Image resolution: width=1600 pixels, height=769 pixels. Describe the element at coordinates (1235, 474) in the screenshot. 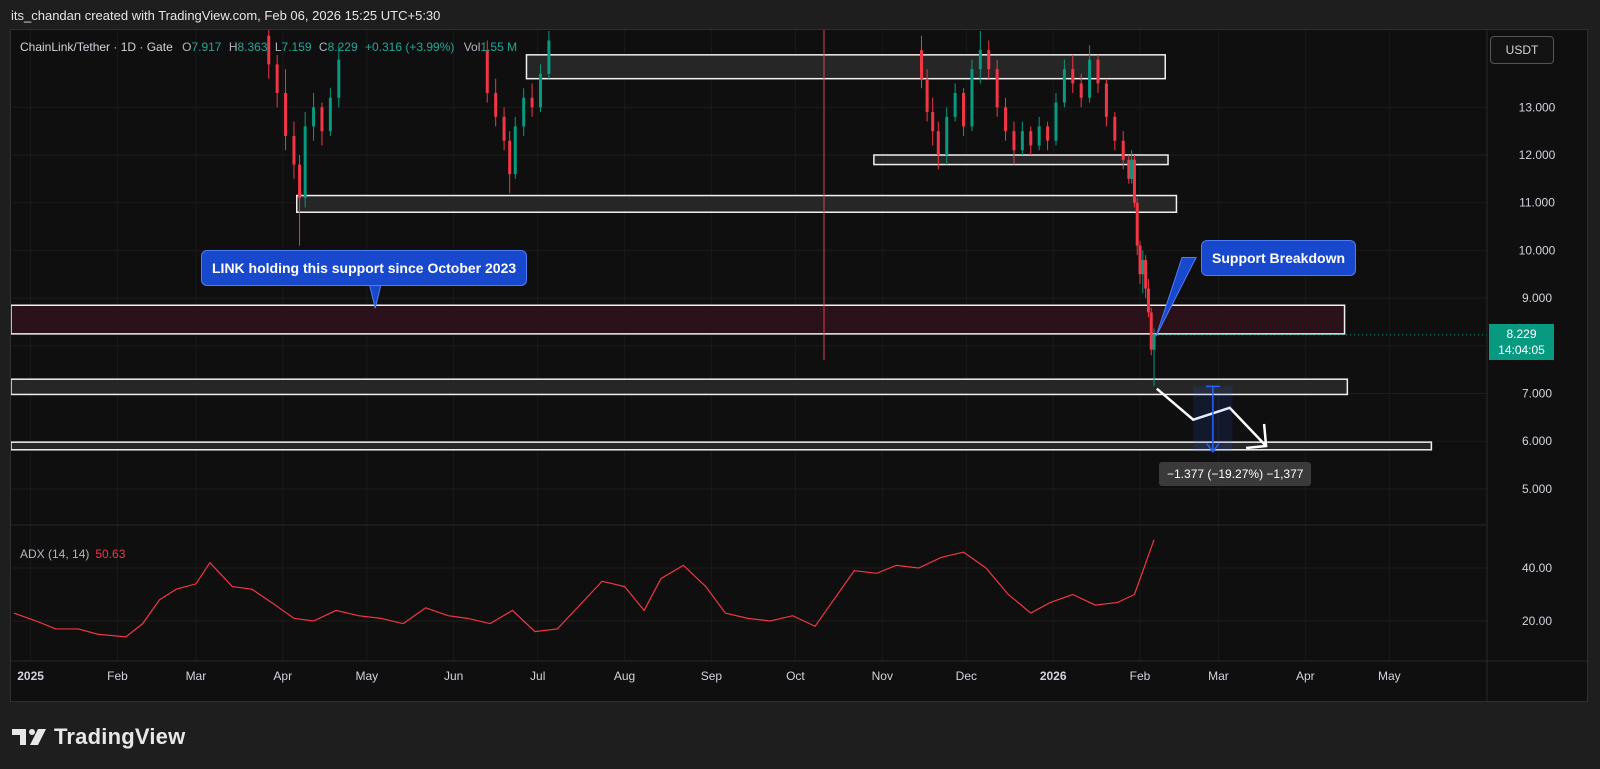

I see `measure-label: −1.377 (−19.27%) −1,377` at that location.